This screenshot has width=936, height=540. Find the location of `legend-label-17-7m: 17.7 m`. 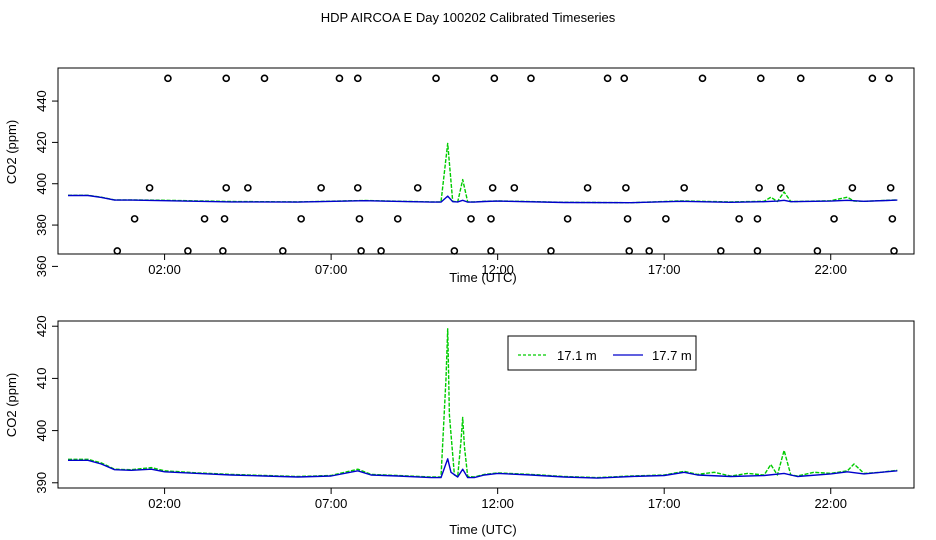

legend-label-17-7m: 17.7 m is located at coordinates (672, 355).